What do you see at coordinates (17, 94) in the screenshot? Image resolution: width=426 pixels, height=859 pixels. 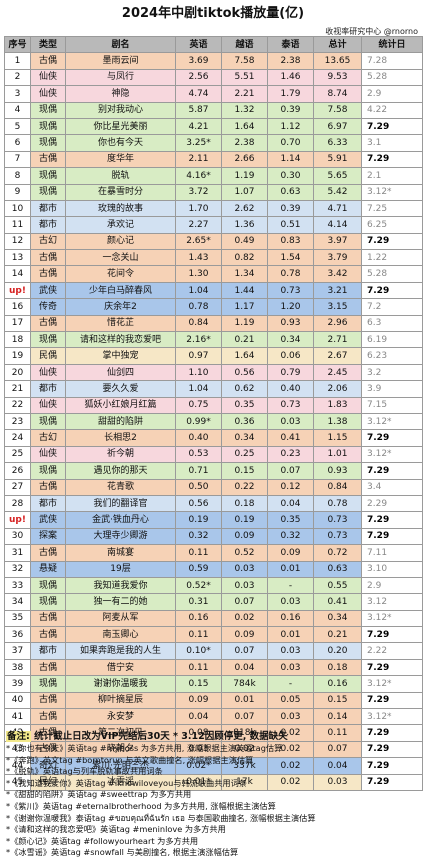 I see `rank-cell: 3` at bounding box center [17, 94].